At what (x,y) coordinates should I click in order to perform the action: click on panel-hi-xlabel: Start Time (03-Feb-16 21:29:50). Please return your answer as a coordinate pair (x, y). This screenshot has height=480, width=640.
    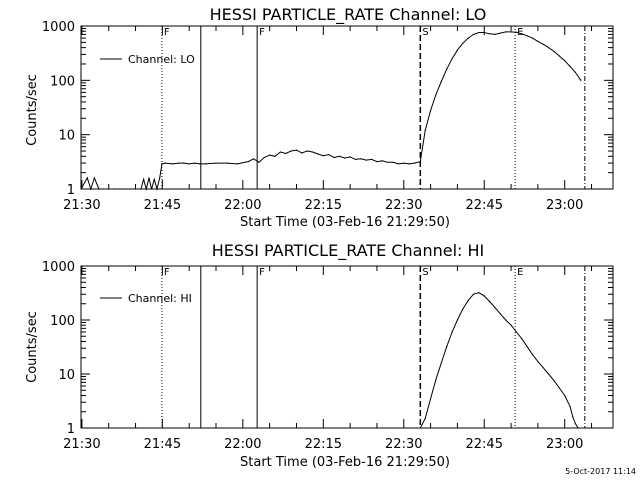
    Looking at the image, I should click on (345, 462).